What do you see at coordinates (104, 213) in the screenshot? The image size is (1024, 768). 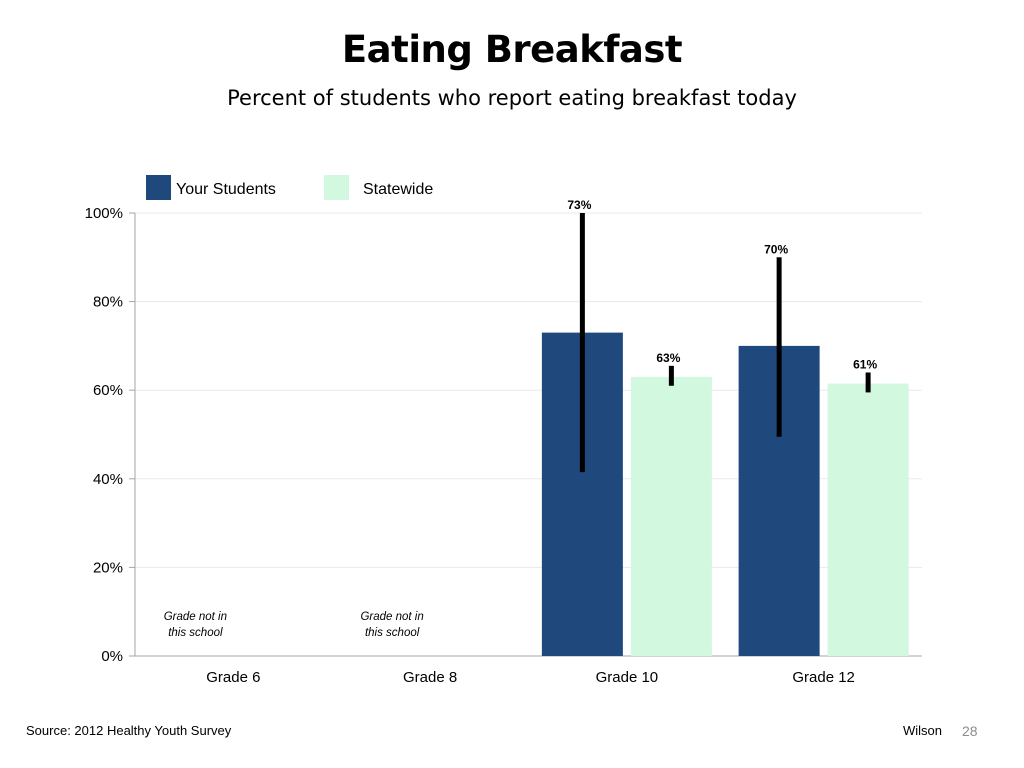 I see `y-tick-label: 100%` at bounding box center [104, 213].